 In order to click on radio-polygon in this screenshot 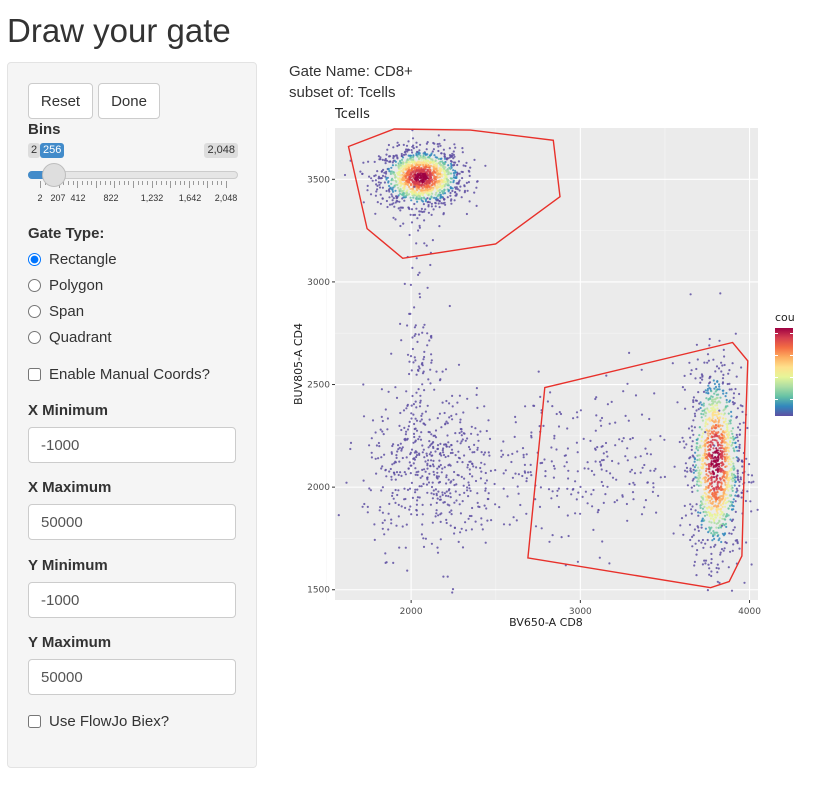, I will do `click(34, 285)`.